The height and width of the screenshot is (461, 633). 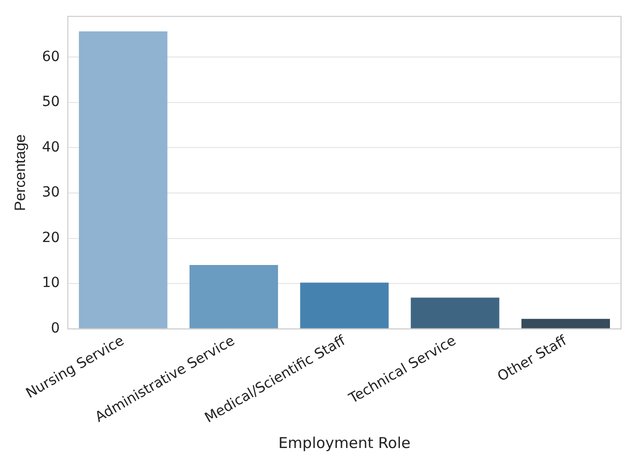 I want to click on y-axis-title: Percentage, so click(x=21, y=172).